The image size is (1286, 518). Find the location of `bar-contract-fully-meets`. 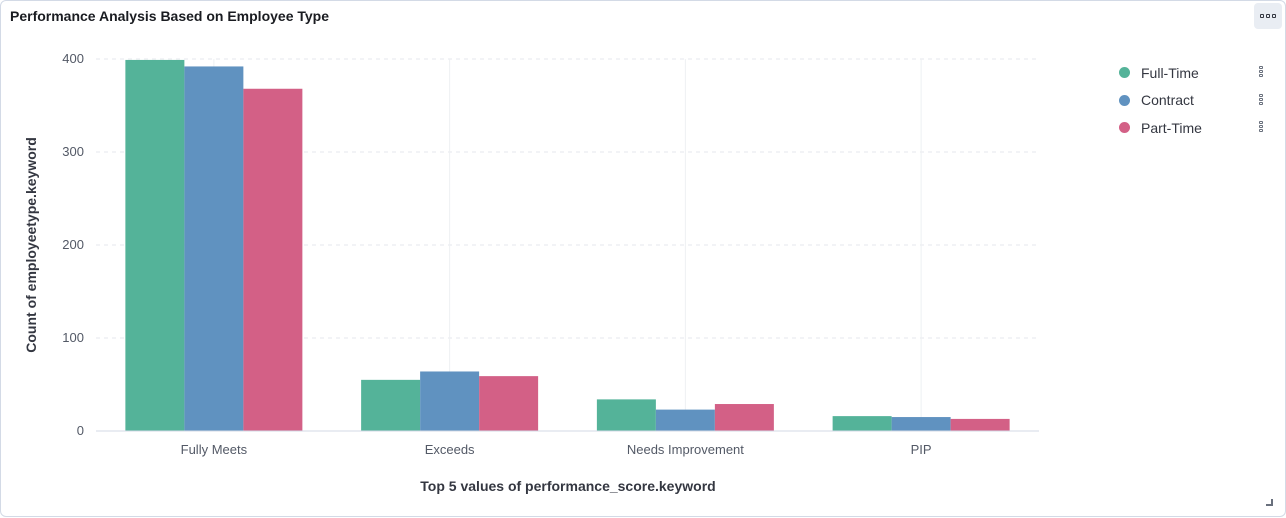

bar-contract-fully-meets is located at coordinates (214, 248).